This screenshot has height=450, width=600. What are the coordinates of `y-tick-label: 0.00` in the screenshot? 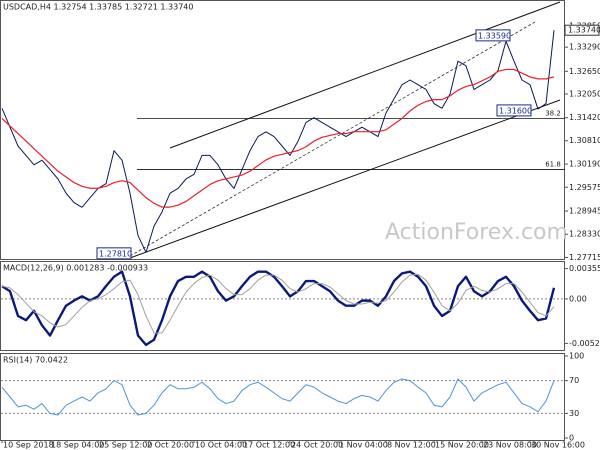 It's located at (578, 298).